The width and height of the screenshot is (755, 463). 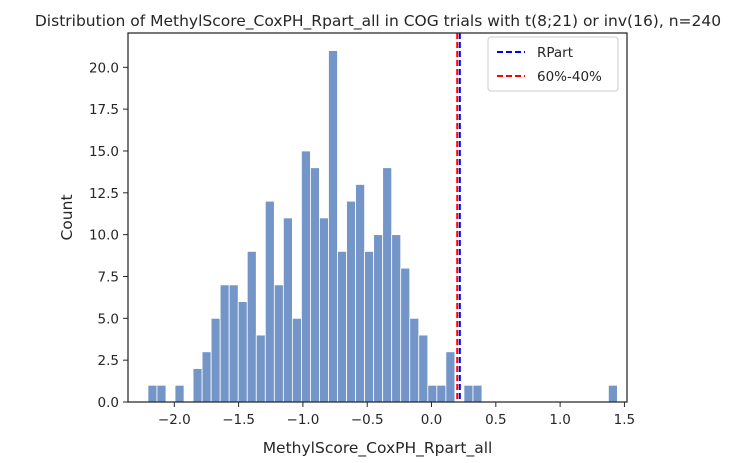 What do you see at coordinates (108, 277) in the screenshot?
I see `y-tick-label: 7.5` at bounding box center [108, 277].